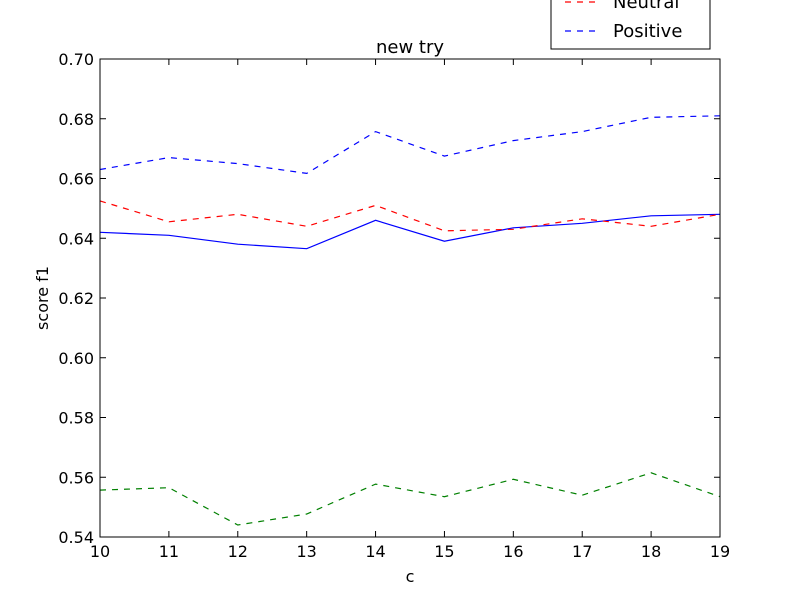 The width and height of the screenshot is (800, 597). What do you see at coordinates (646, 6) in the screenshot?
I see `legend-label: Neutral` at bounding box center [646, 6].